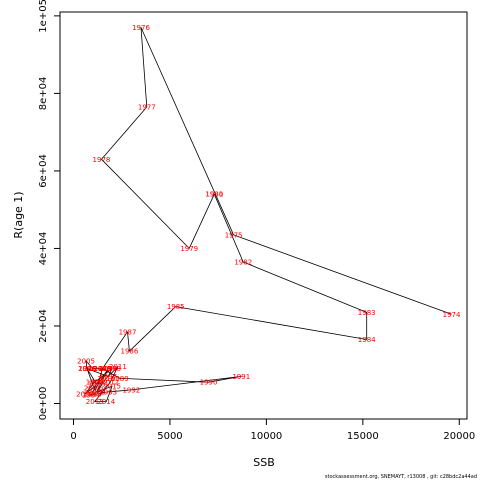 This screenshot has width=480, height=480. What do you see at coordinates (43, 249) in the screenshot?
I see `y-tick-label: 4e+04` at bounding box center [43, 249].